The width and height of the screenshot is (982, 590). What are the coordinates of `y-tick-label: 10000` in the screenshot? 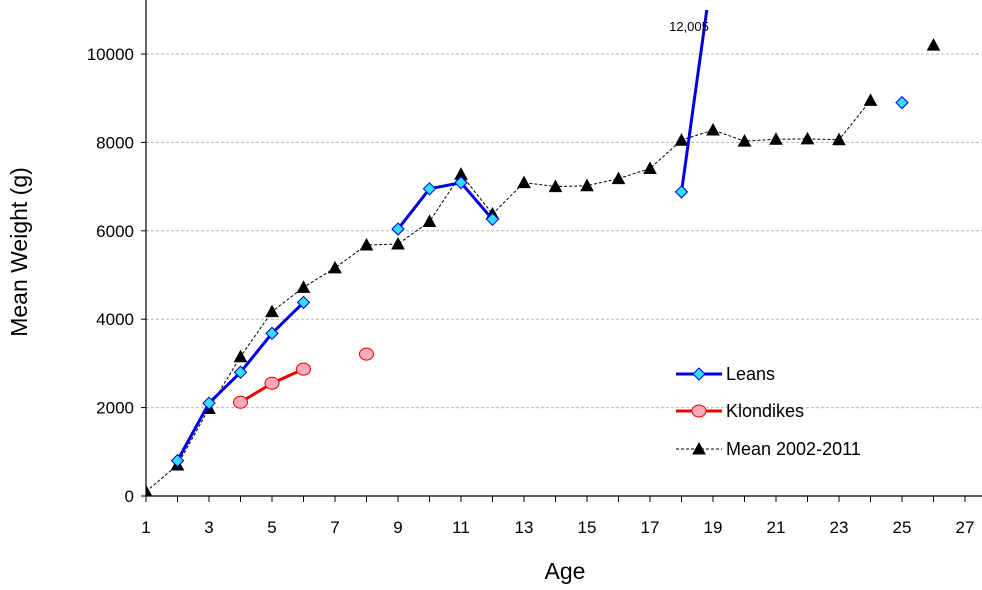 It's located at (110, 54).